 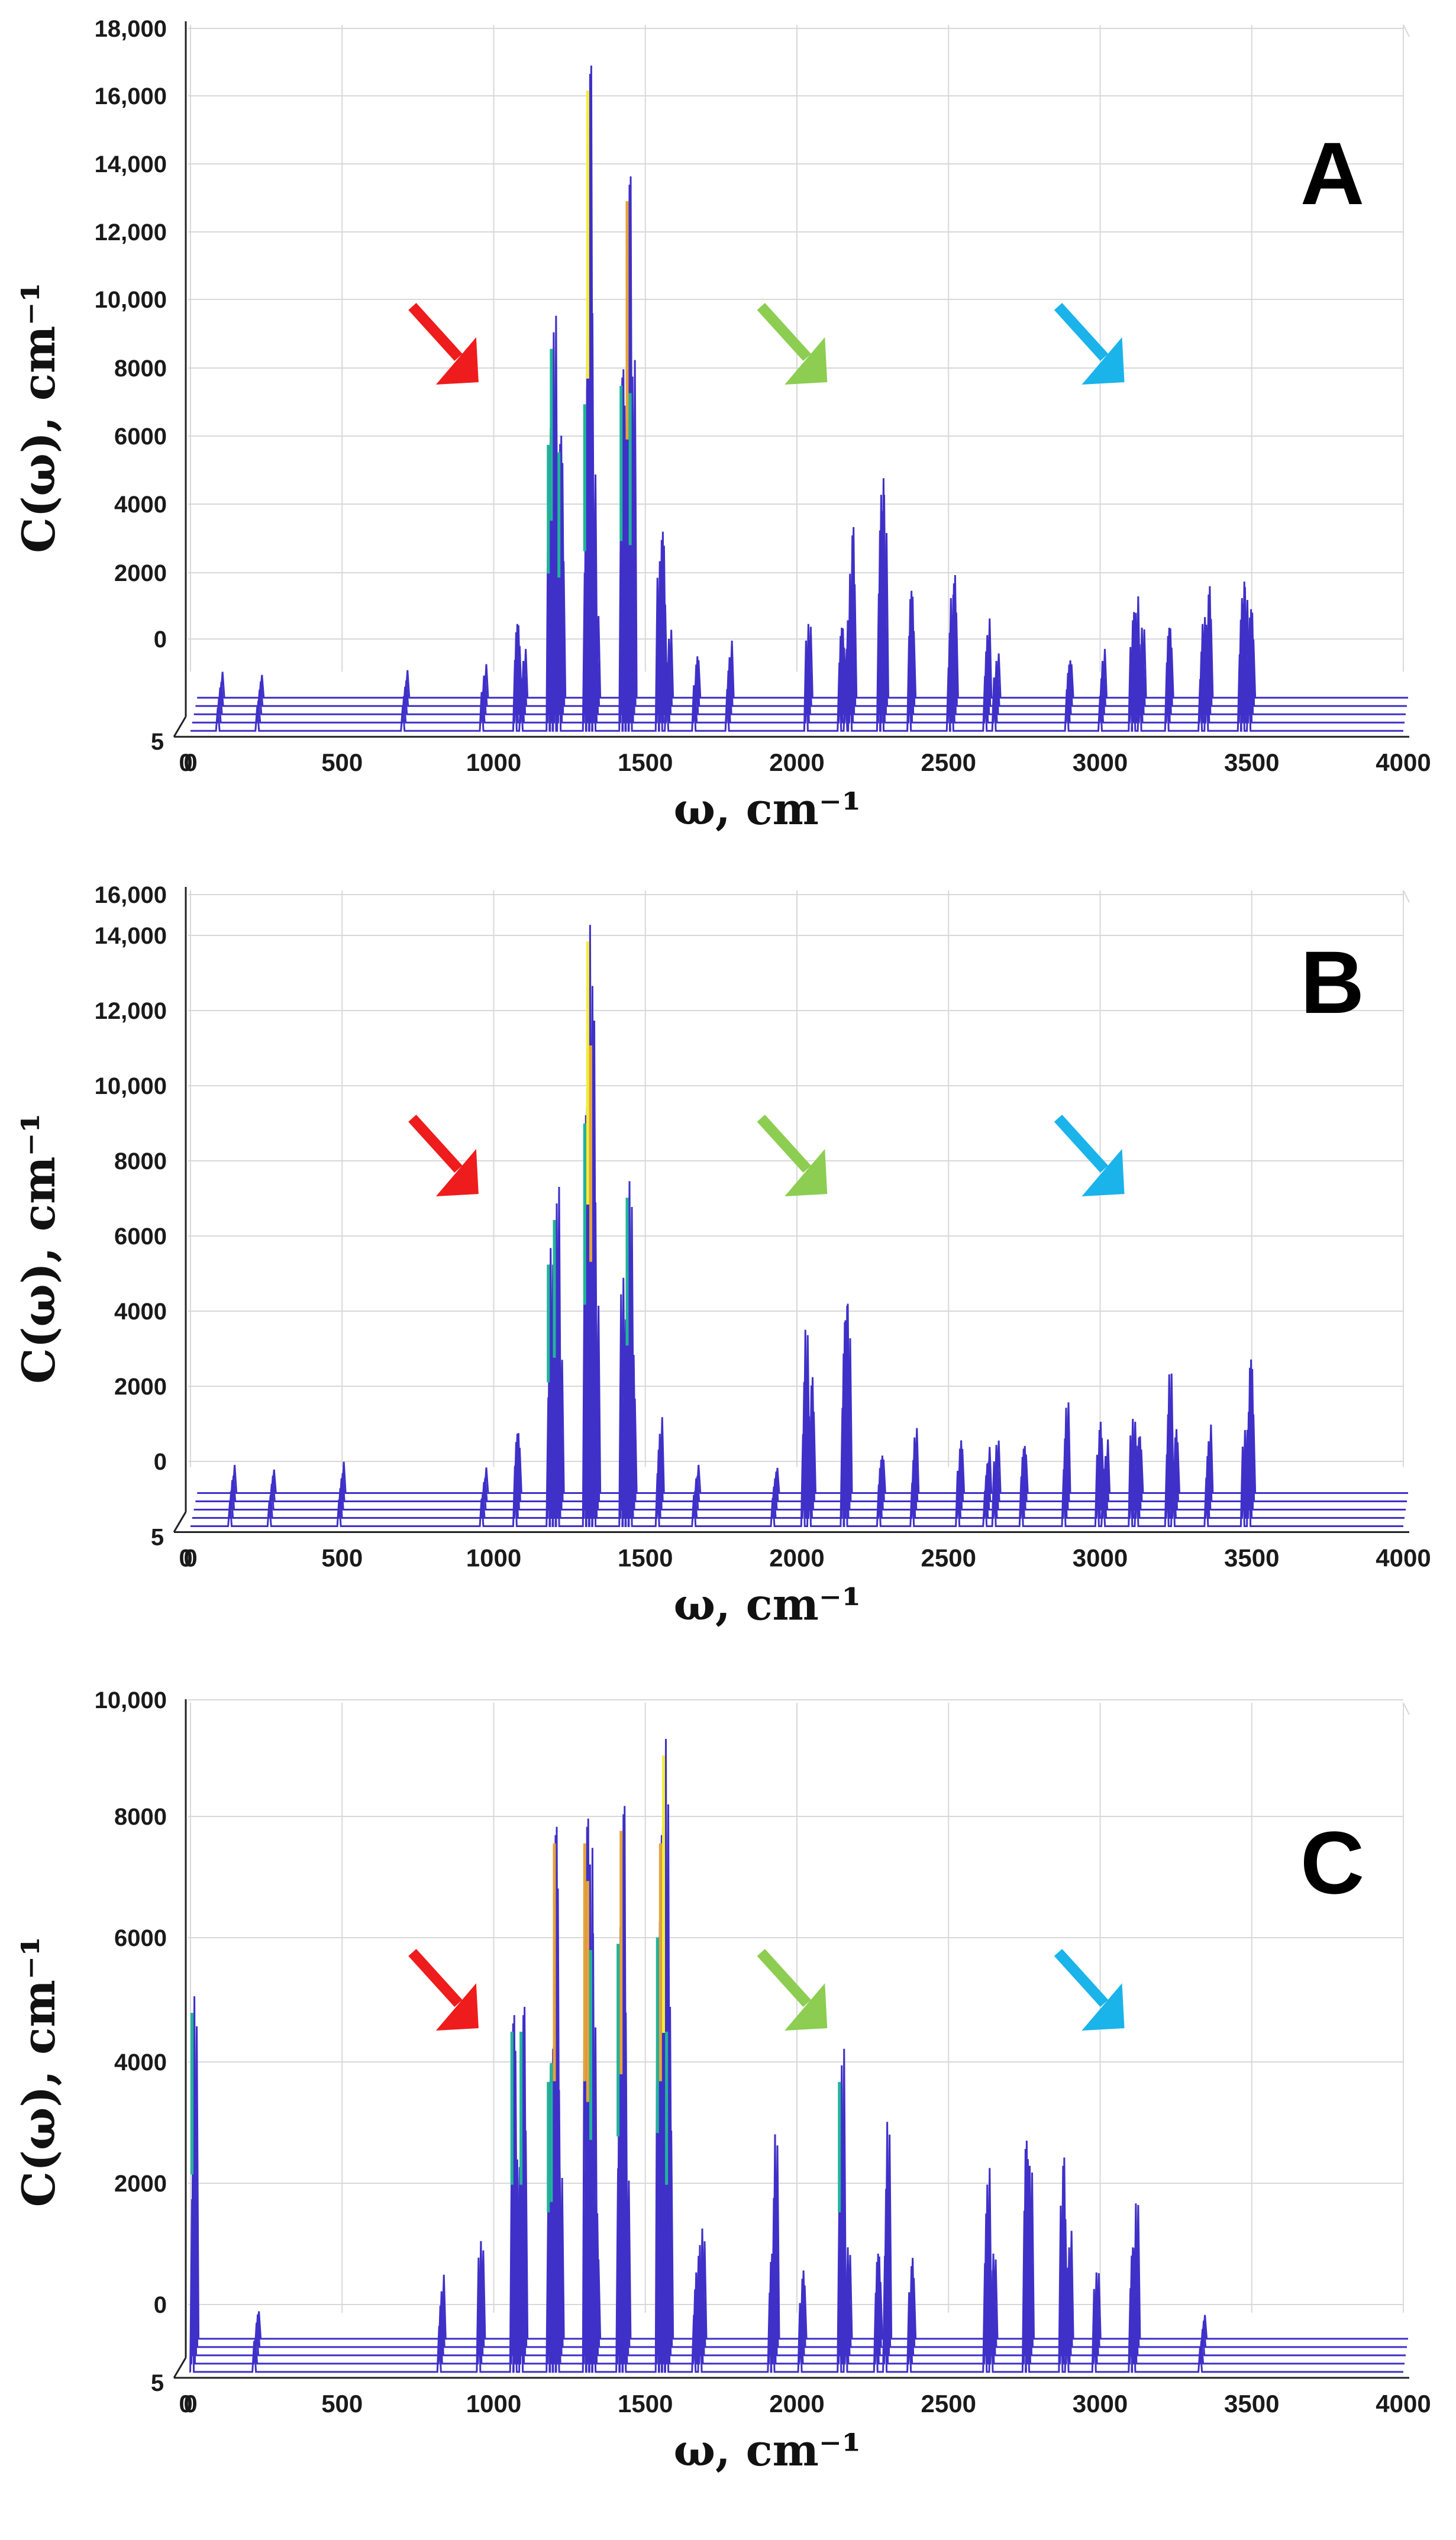 What do you see at coordinates (1332, 982) in the screenshot?
I see `panel-letter: B` at bounding box center [1332, 982].